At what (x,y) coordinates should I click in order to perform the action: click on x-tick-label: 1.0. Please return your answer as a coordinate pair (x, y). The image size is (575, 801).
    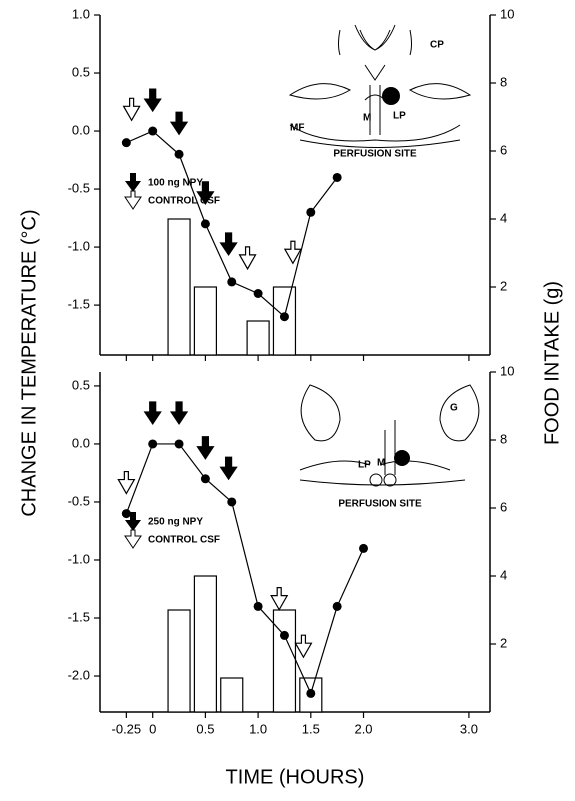
    Looking at the image, I should click on (258, 728).